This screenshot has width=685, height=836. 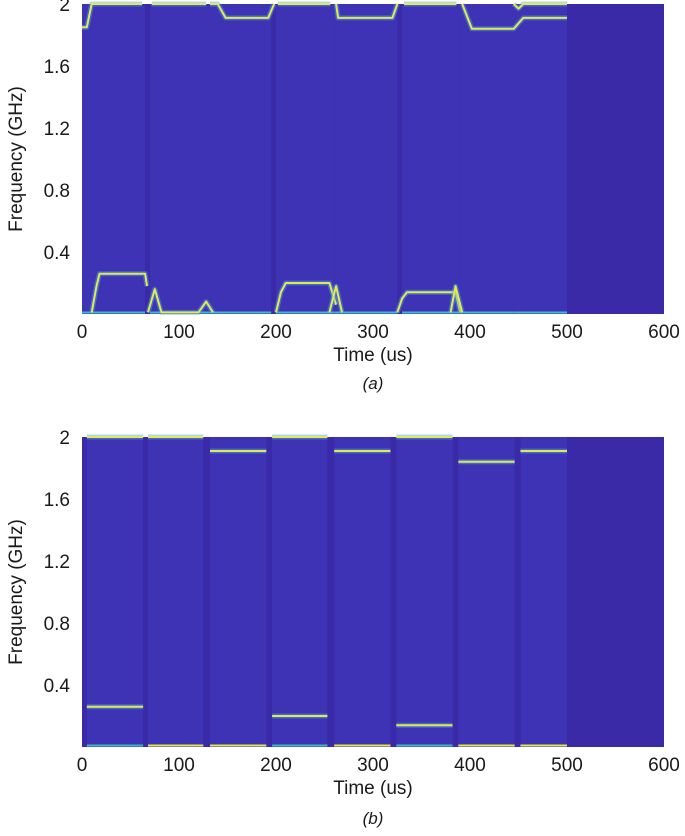 I want to click on y-tick-labels-a: 0.4 0.8 1.2 1.6 2, so click(x=57, y=132).